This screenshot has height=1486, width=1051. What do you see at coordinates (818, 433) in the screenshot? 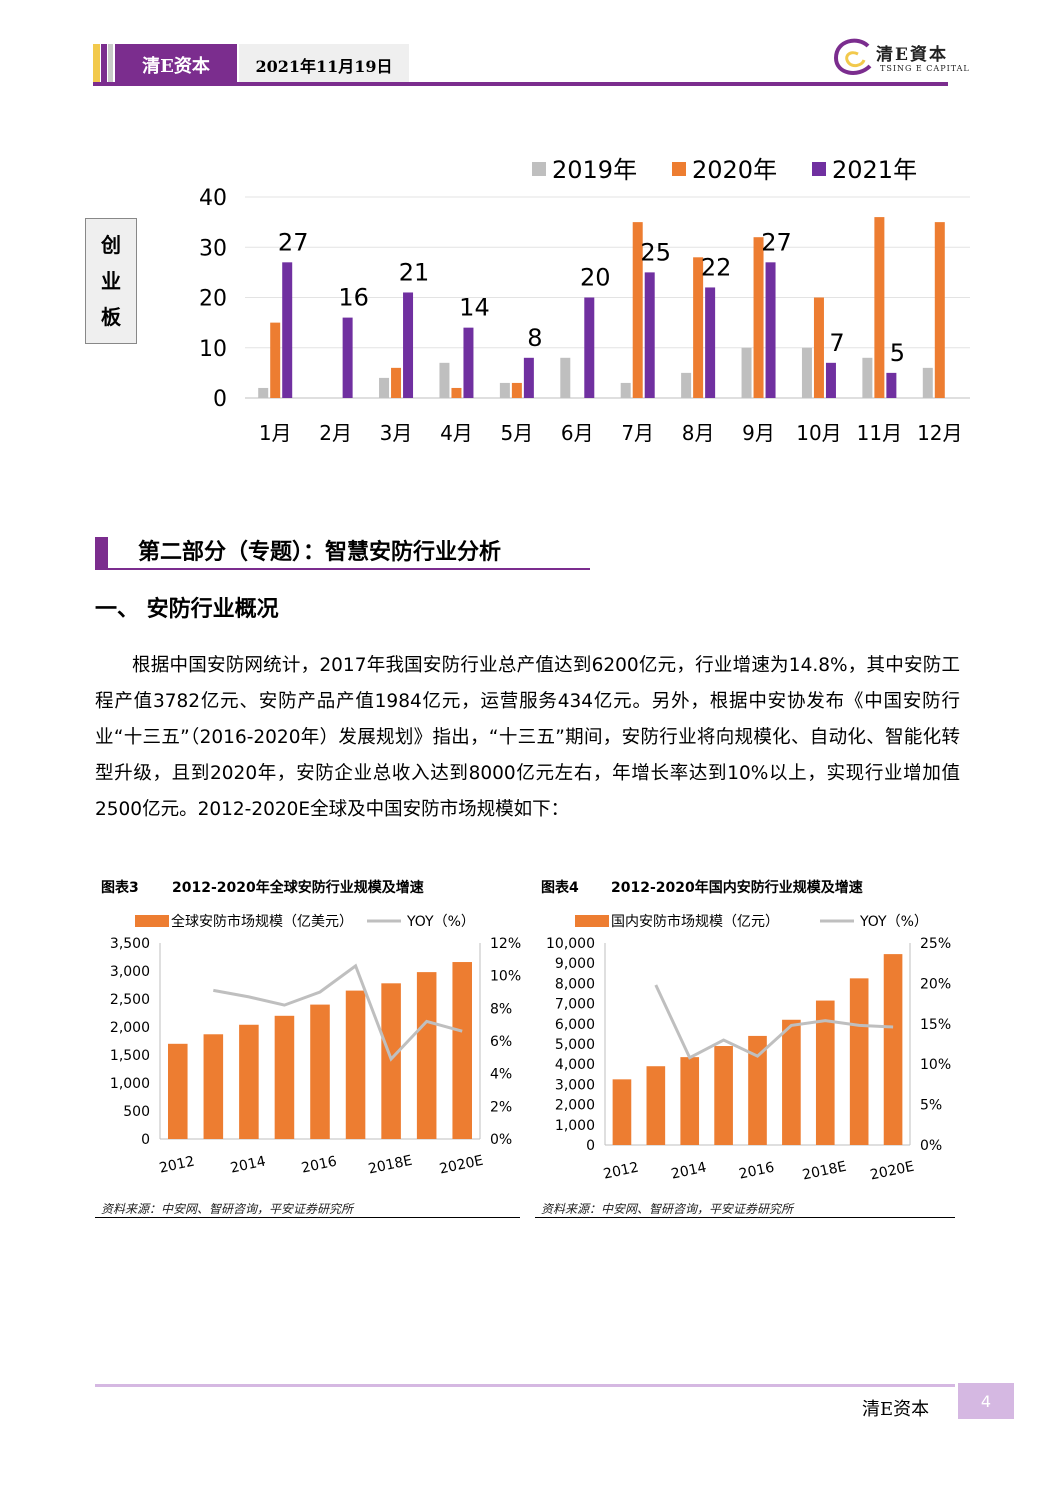
I see `x-tick-label: 10月` at bounding box center [818, 433].